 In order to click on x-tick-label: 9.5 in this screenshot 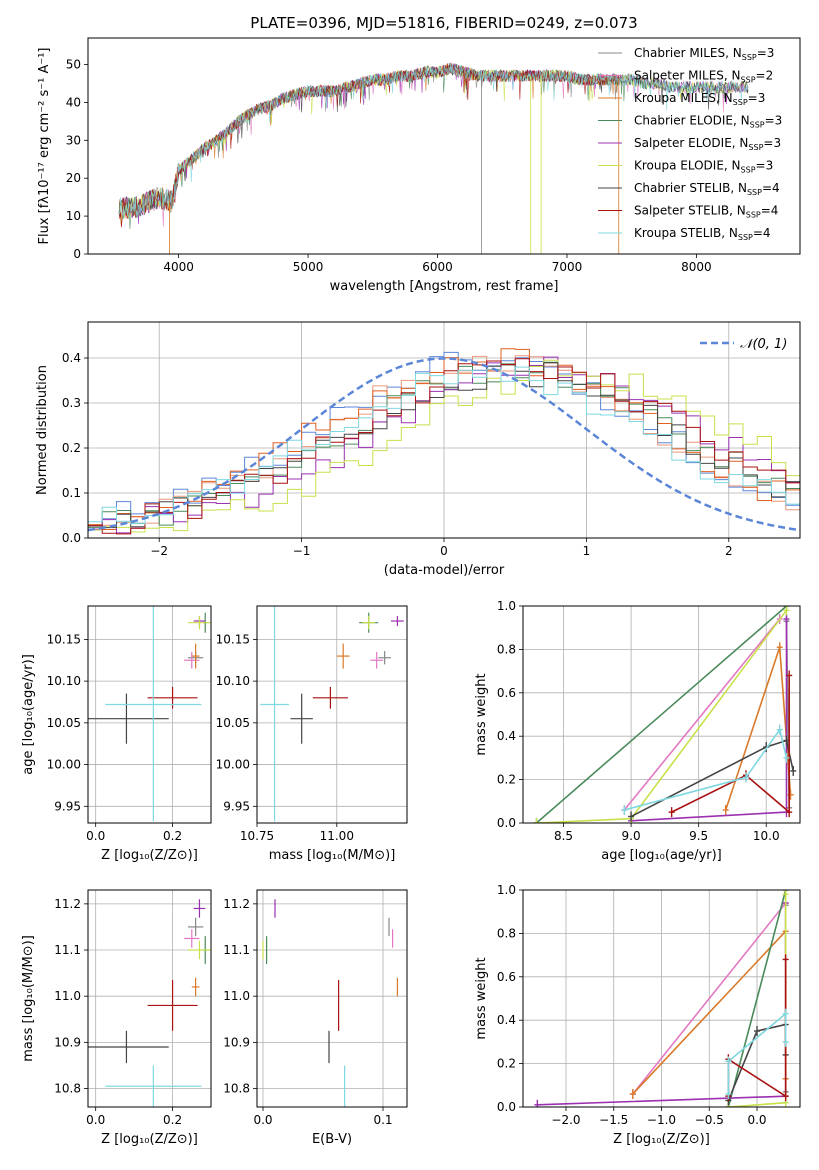, I will do `click(698, 836)`.